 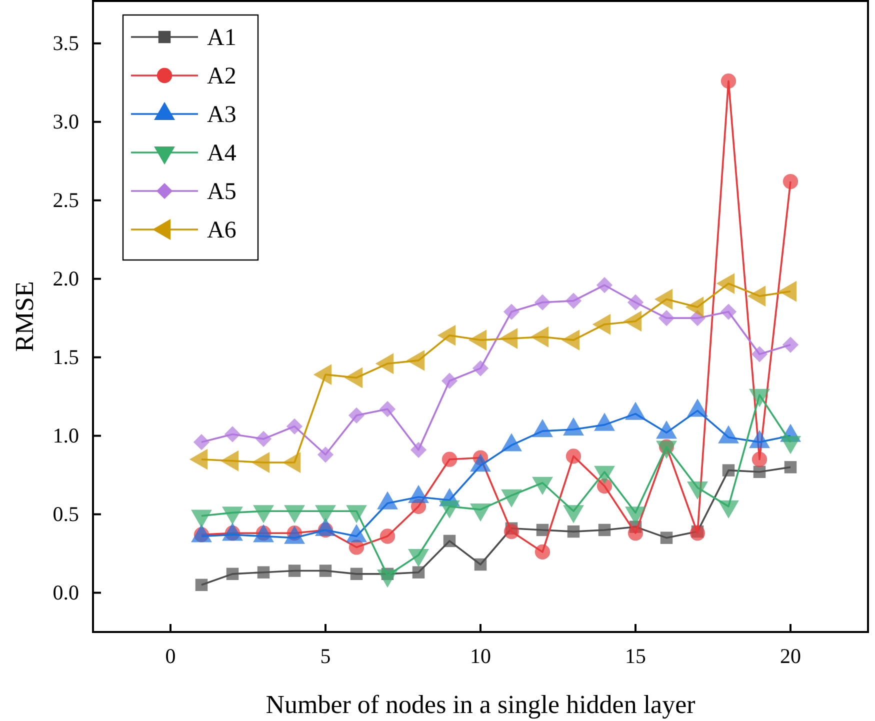 I want to click on x-tick-label: 0, so click(x=170, y=656).